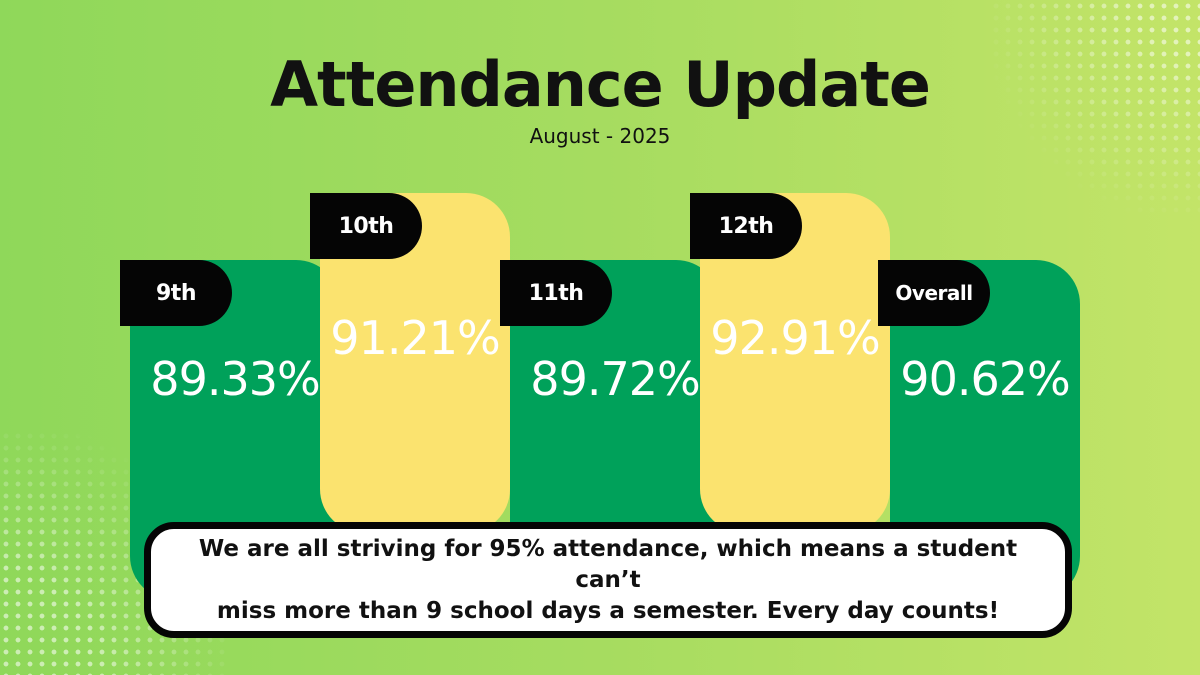 This screenshot has height=675, width=1200. What do you see at coordinates (415, 338) in the screenshot?
I see `grade-percentage-10th: 91.21%` at bounding box center [415, 338].